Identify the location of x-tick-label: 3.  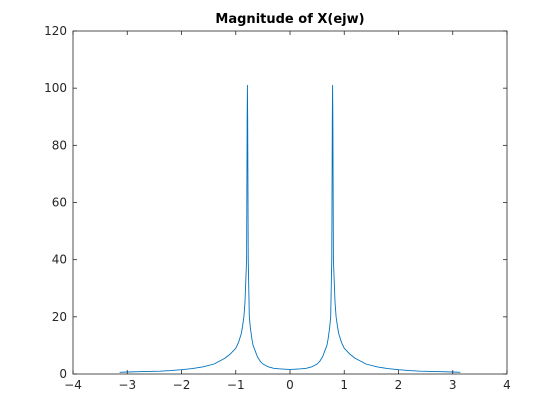
(453, 385).